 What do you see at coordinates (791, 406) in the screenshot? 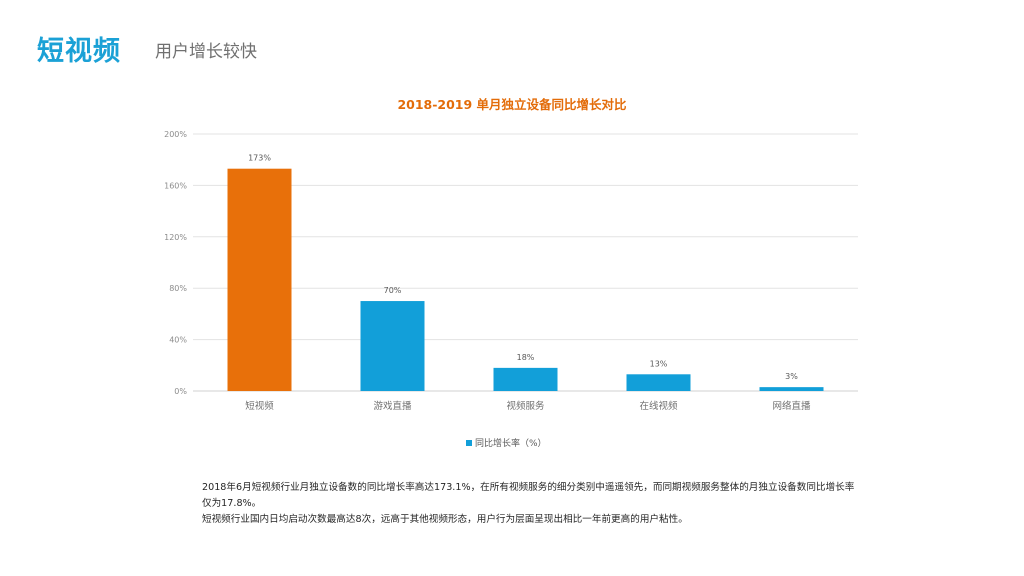
I see `x-tick-label: 网络直播` at bounding box center [791, 406].